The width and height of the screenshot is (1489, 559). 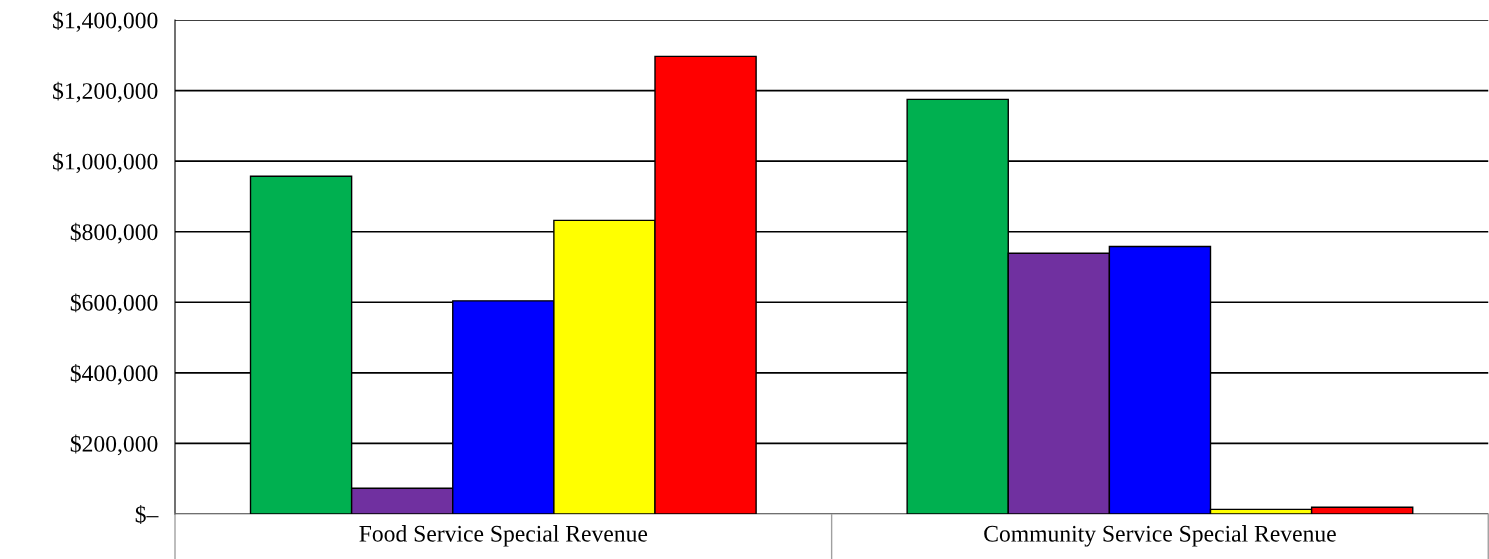 What do you see at coordinates (105, 162) in the screenshot?
I see `y-tick-label: $1,000,000` at bounding box center [105, 162].